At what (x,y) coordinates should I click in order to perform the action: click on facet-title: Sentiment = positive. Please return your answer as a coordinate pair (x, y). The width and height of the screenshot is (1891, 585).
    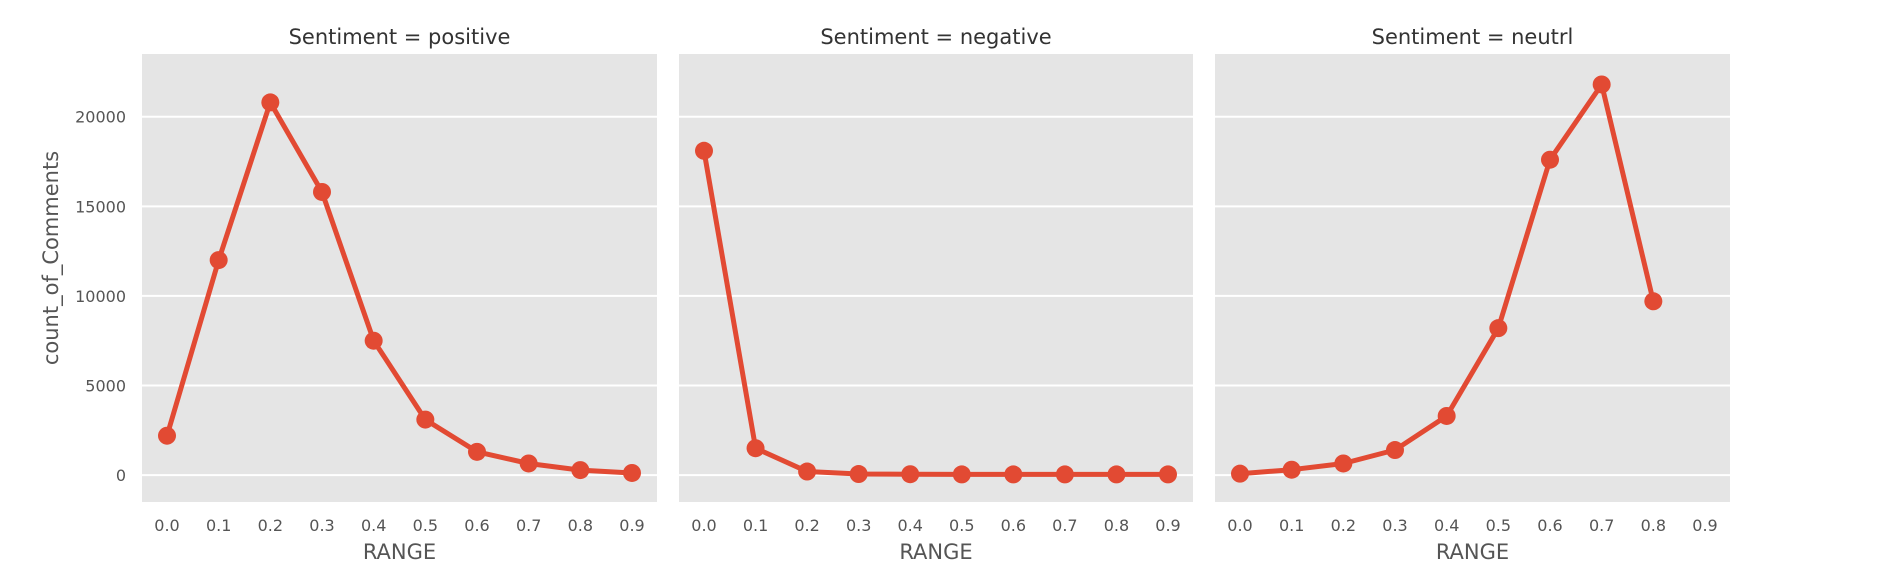
    Looking at the image, I should click on (400, 37).